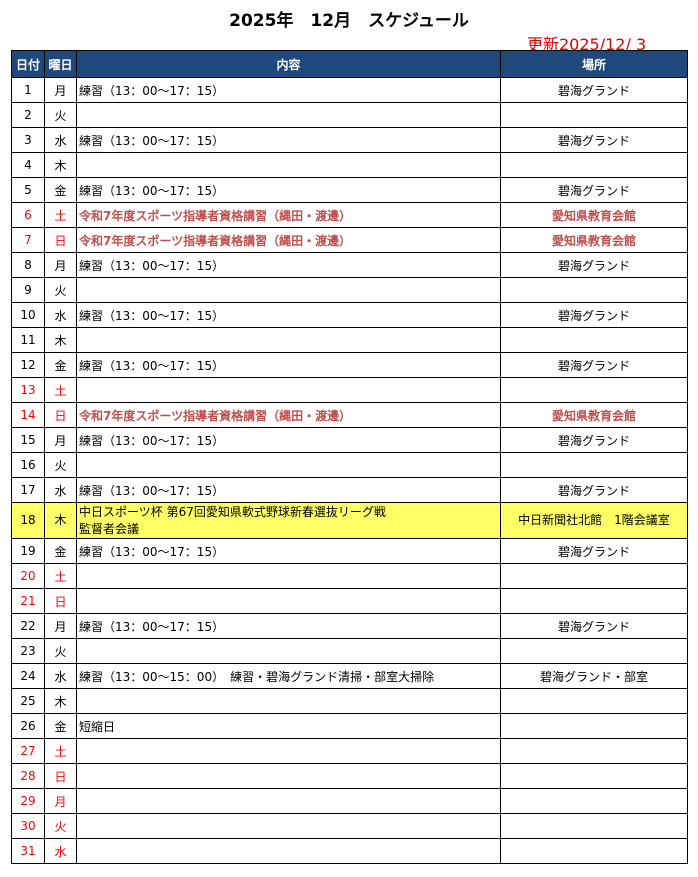  What do you see at coordinates (28, 751) in the screenshot?
I see `date-cell: 27` at bounding box center [28, 751].